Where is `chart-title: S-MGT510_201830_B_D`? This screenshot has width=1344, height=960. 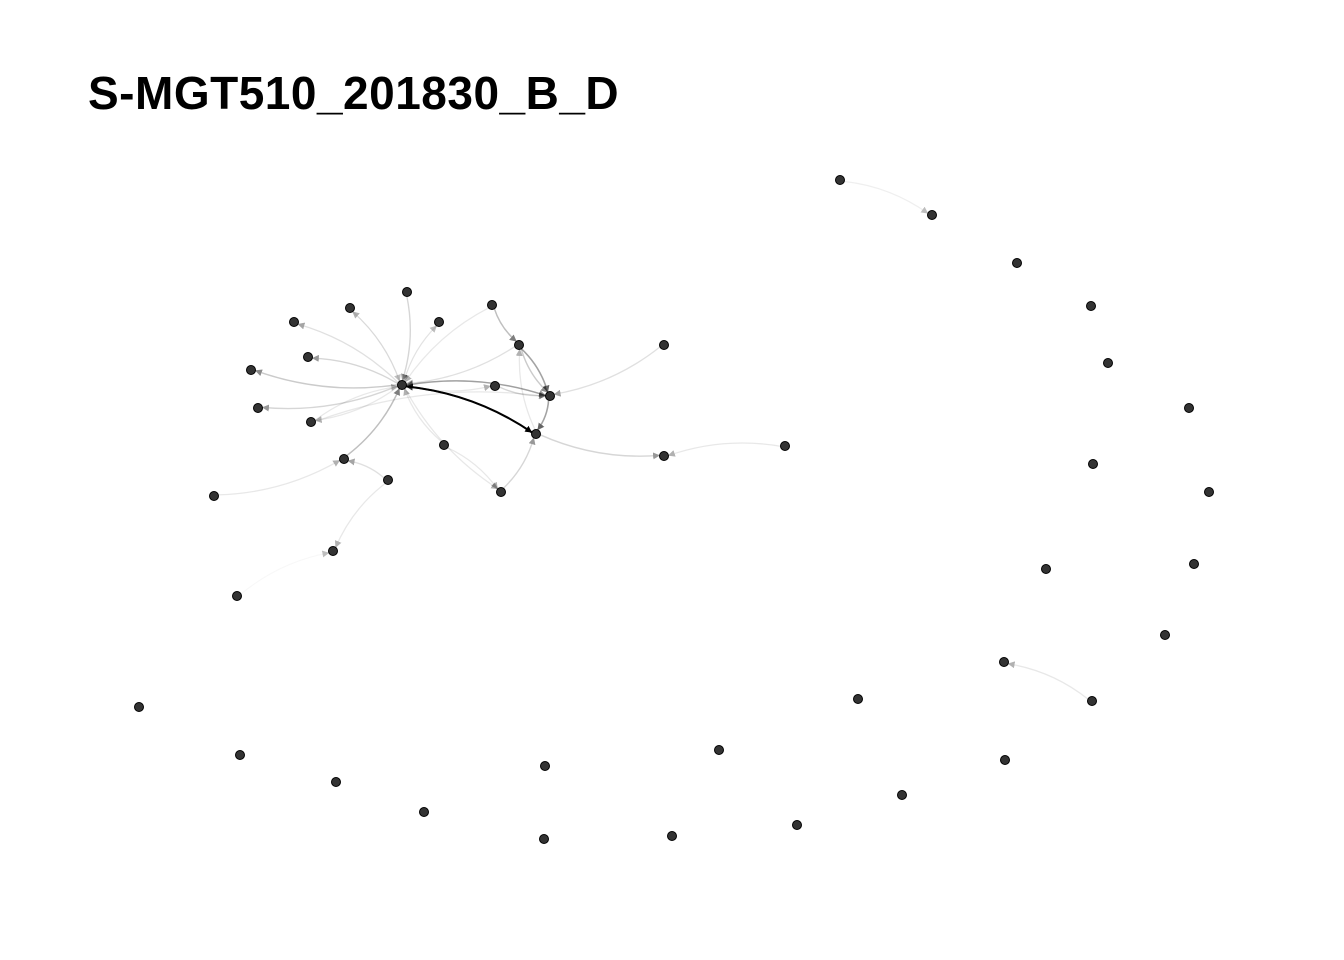
chart-title: S-MGT510_201830_B_D is located at coordinates (354, 93).